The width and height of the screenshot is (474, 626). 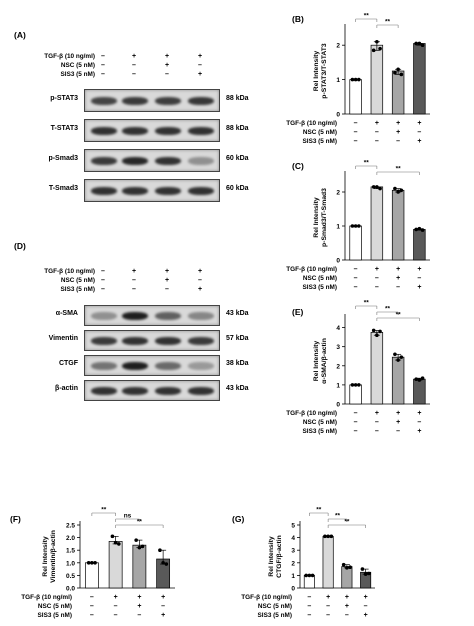 What do you see at coordinates (70, 563) in the screenshot?
I see `y-tick-label: 1.0` at bounding box center [70, 563].